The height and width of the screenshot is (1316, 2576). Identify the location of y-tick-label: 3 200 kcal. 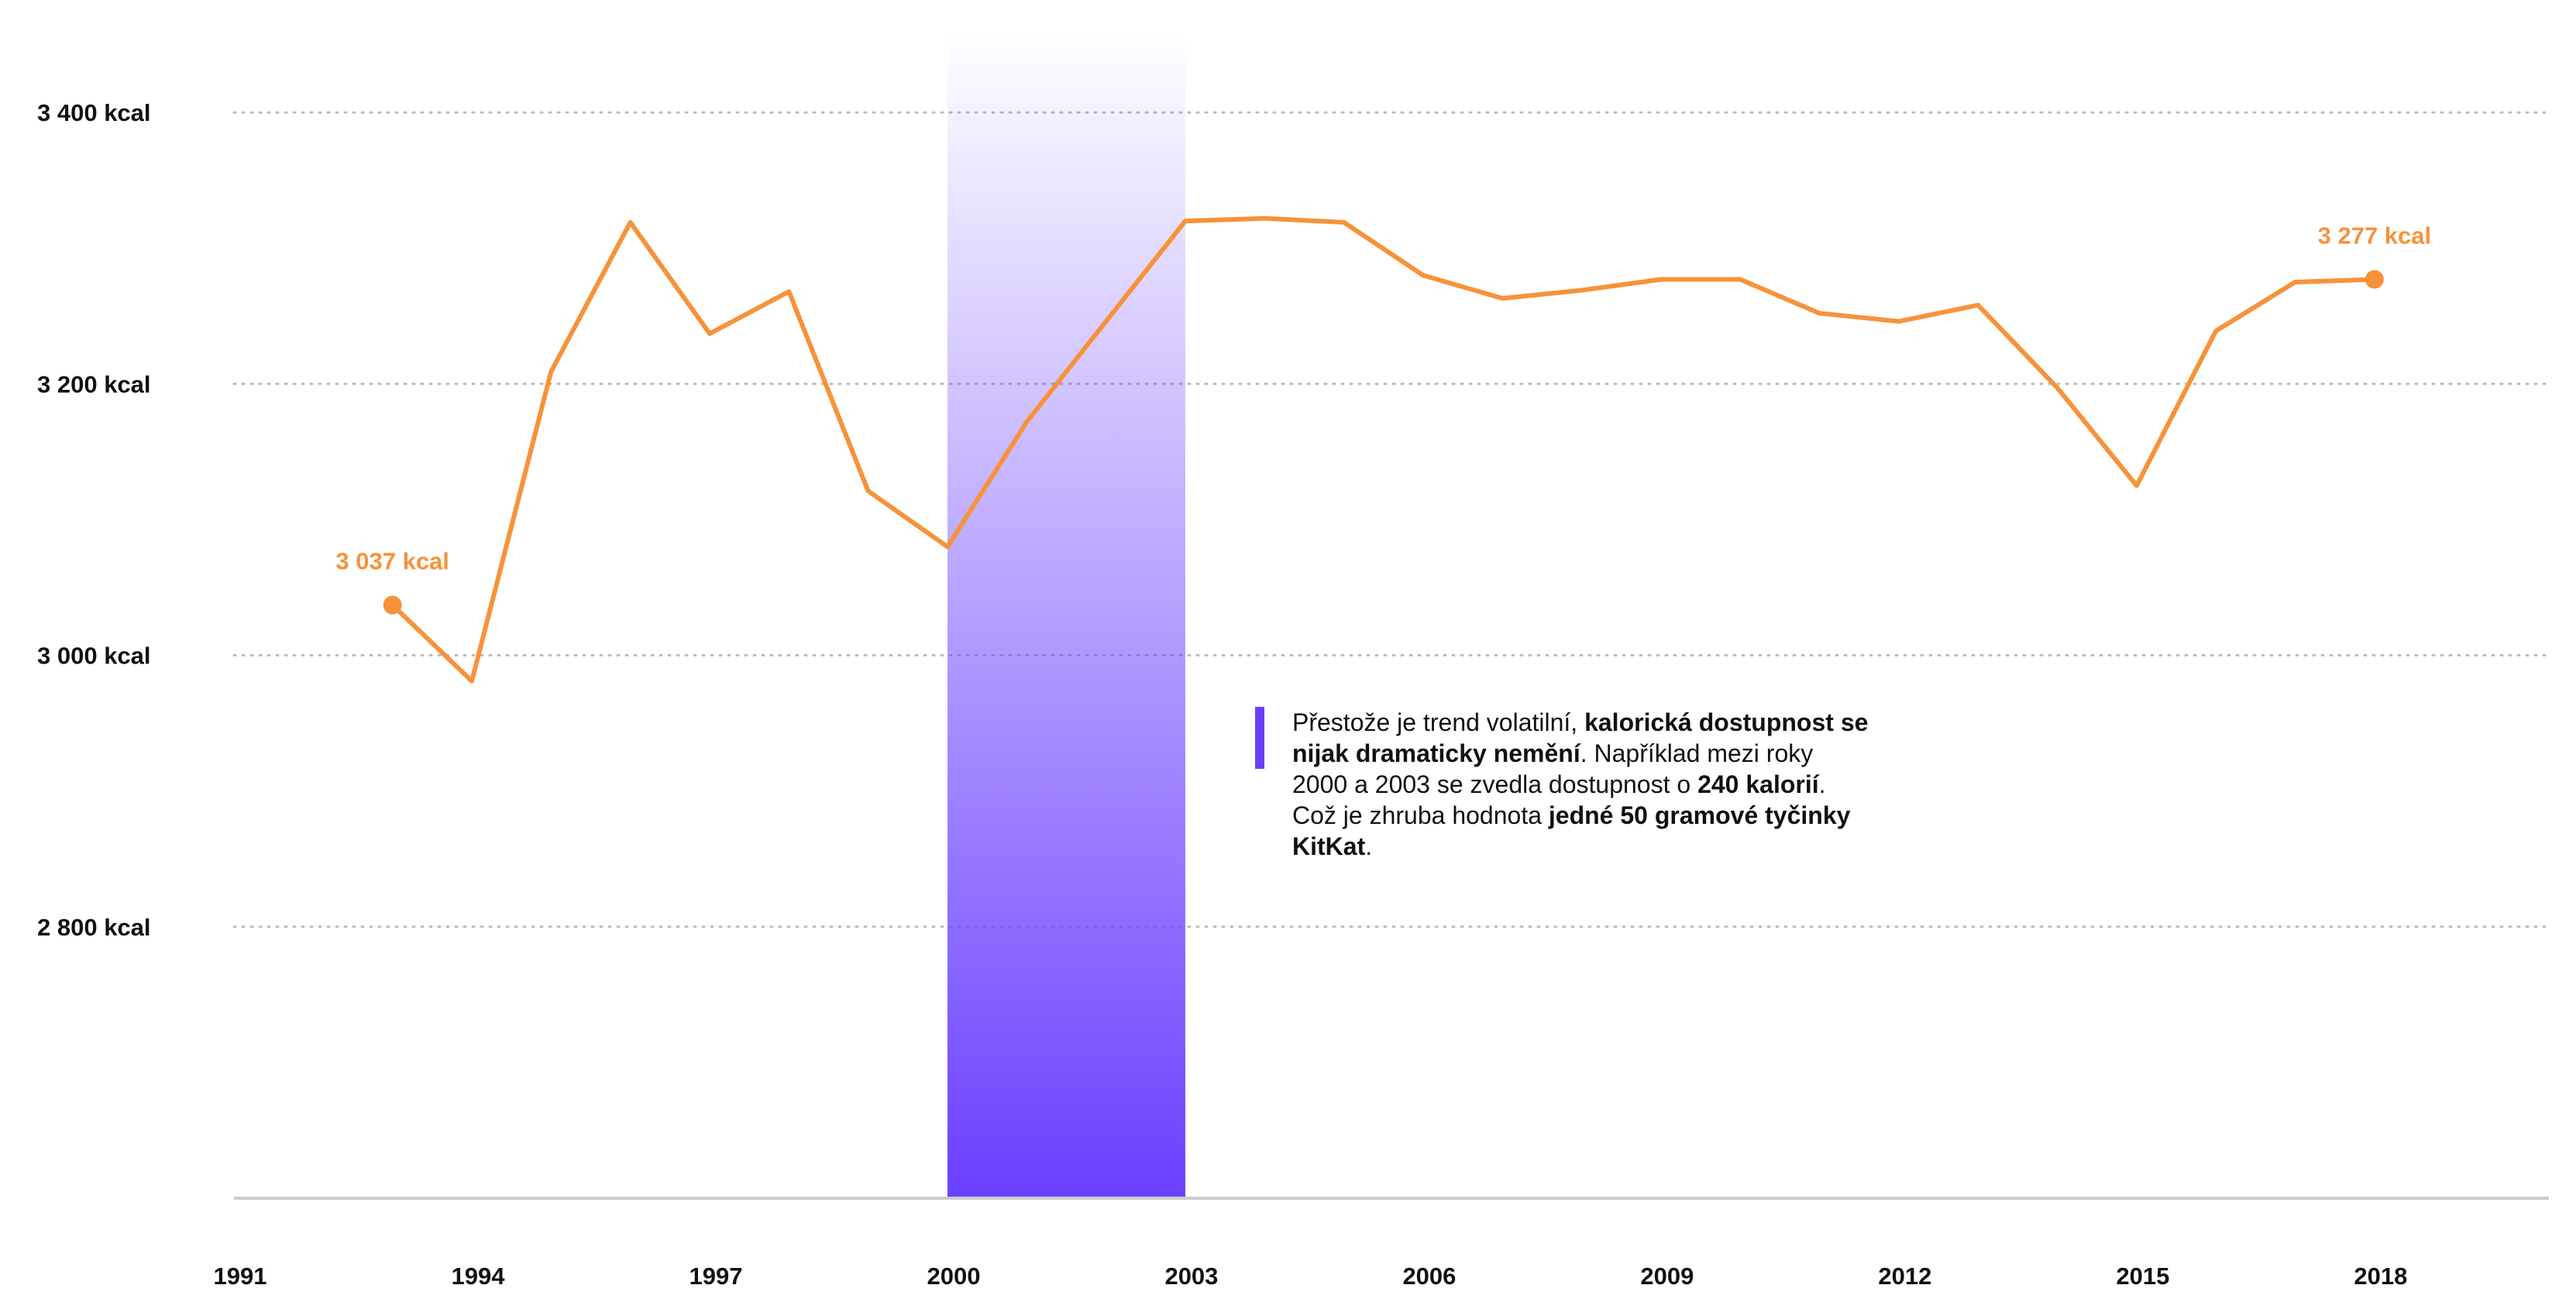
(94, 384).